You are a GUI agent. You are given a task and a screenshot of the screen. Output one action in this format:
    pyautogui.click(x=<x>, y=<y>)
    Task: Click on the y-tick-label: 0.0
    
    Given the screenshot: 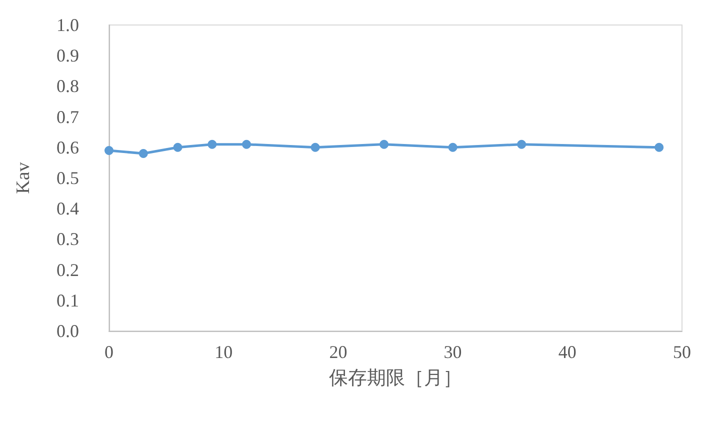 What is the action you would take?
    pyautogui.click(x=67, y=331)
    